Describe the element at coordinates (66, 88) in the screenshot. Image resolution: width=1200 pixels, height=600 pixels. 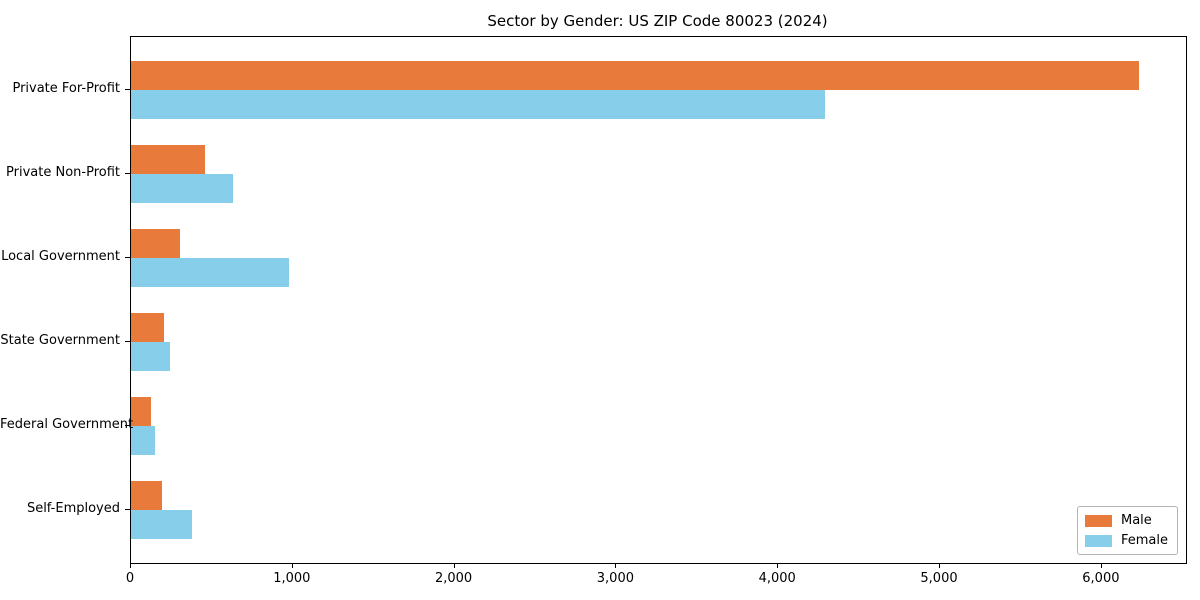
I see `y-tick-label-private-for-profit: Private For-Profit` at that location.